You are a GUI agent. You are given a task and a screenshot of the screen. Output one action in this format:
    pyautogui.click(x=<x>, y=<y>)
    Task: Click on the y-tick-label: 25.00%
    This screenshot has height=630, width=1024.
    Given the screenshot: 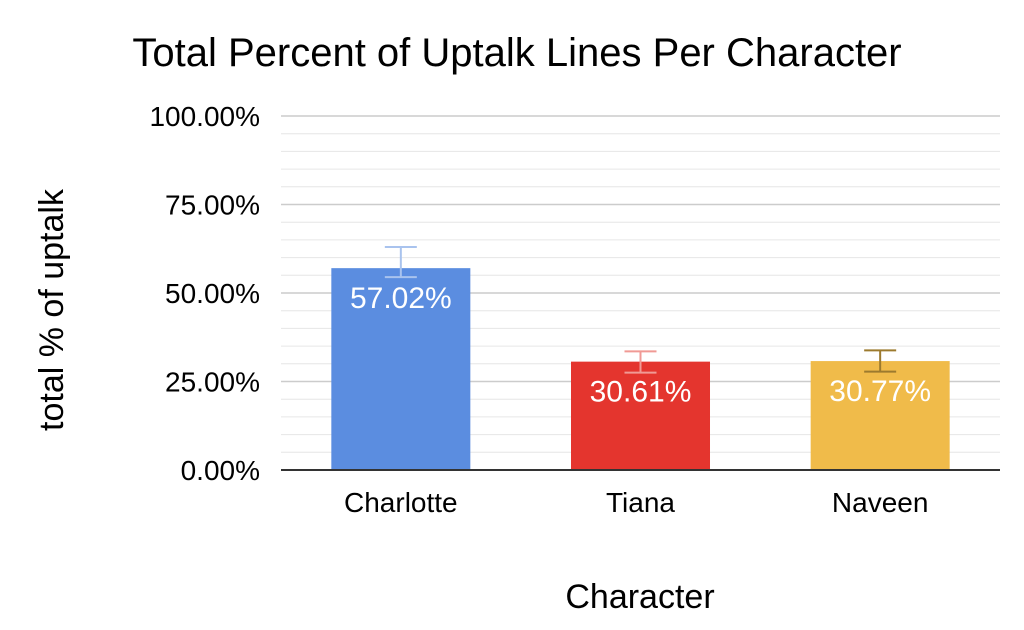 What is the action you would take?
    pyautogui.click(x=212, y=382)
    